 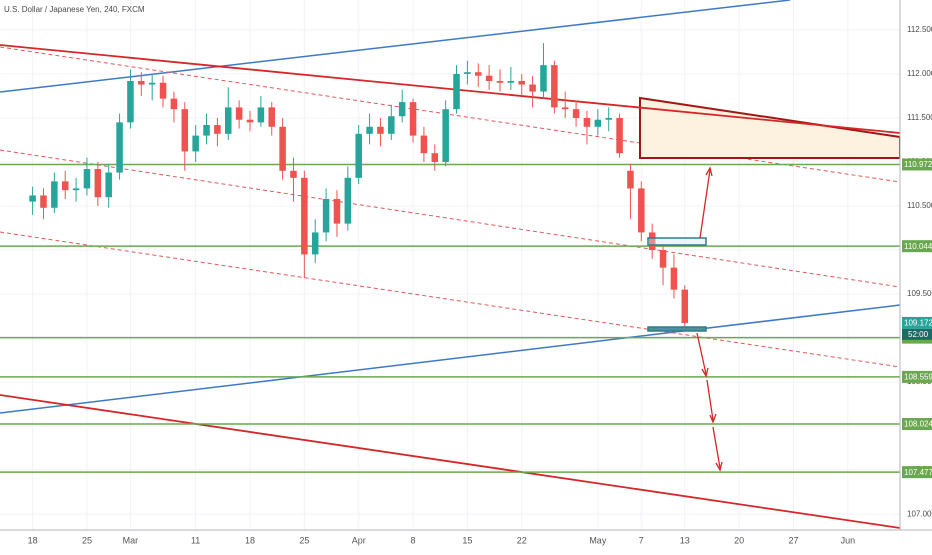 I want to click on x-tick-label: 22, so click(x=522, y=540).